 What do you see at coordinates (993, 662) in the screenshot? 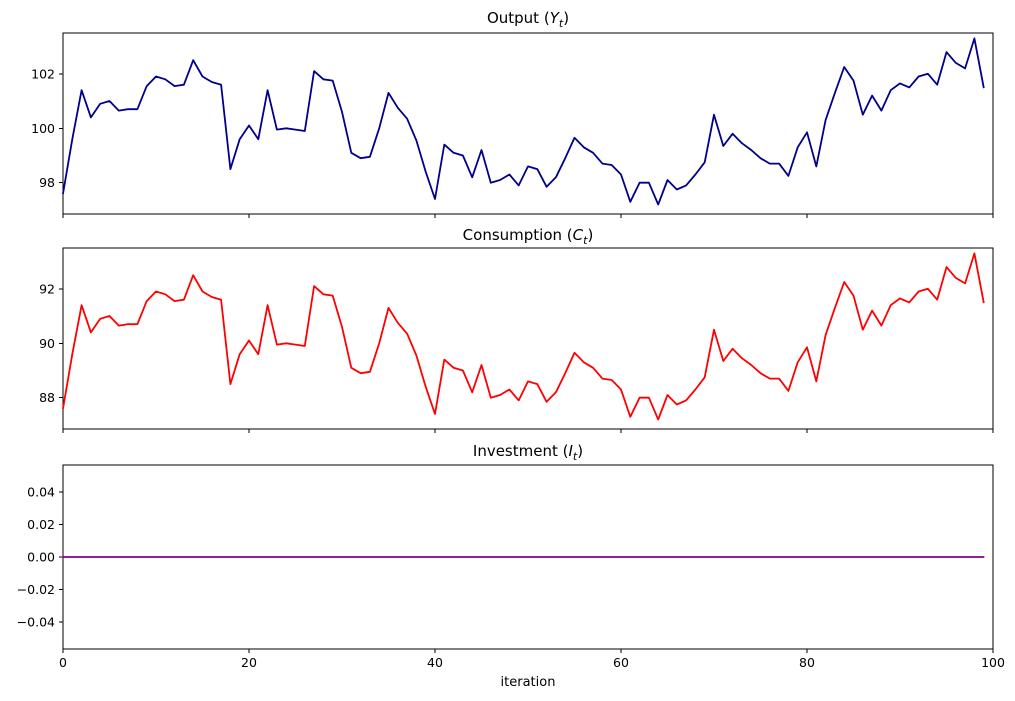
I see `investment-xtick-label: 100` at bounding box center [993, 662].